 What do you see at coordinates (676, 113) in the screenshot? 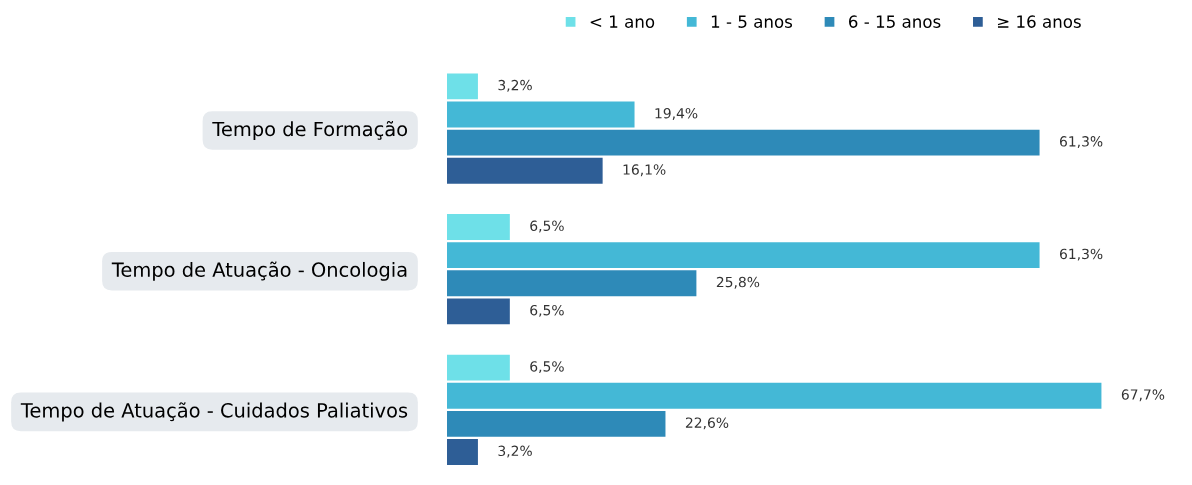
I see `data-label: 19,4%` at bounding box center [676, 113].